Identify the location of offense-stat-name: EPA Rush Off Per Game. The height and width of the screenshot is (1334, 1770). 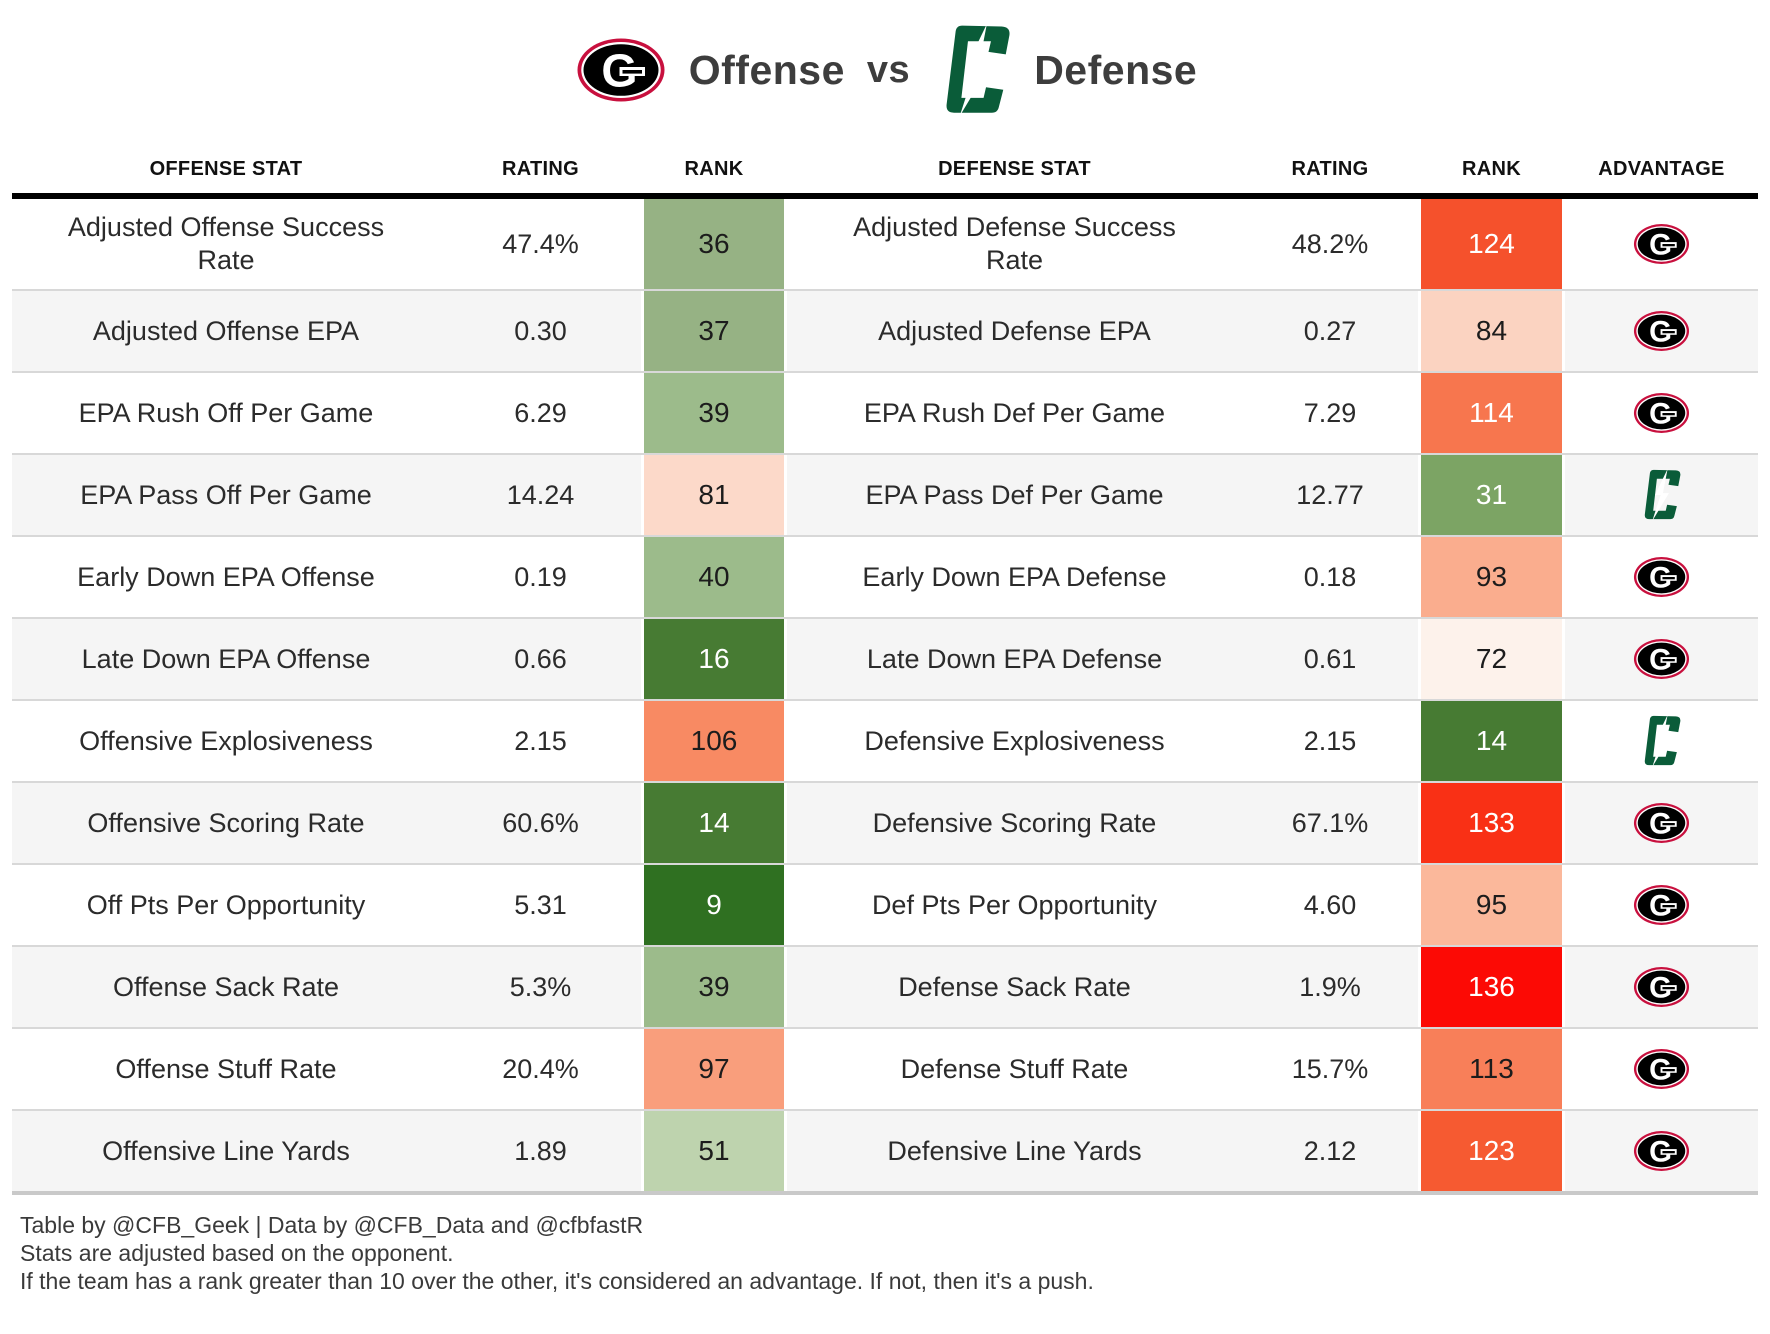
(226, 412).